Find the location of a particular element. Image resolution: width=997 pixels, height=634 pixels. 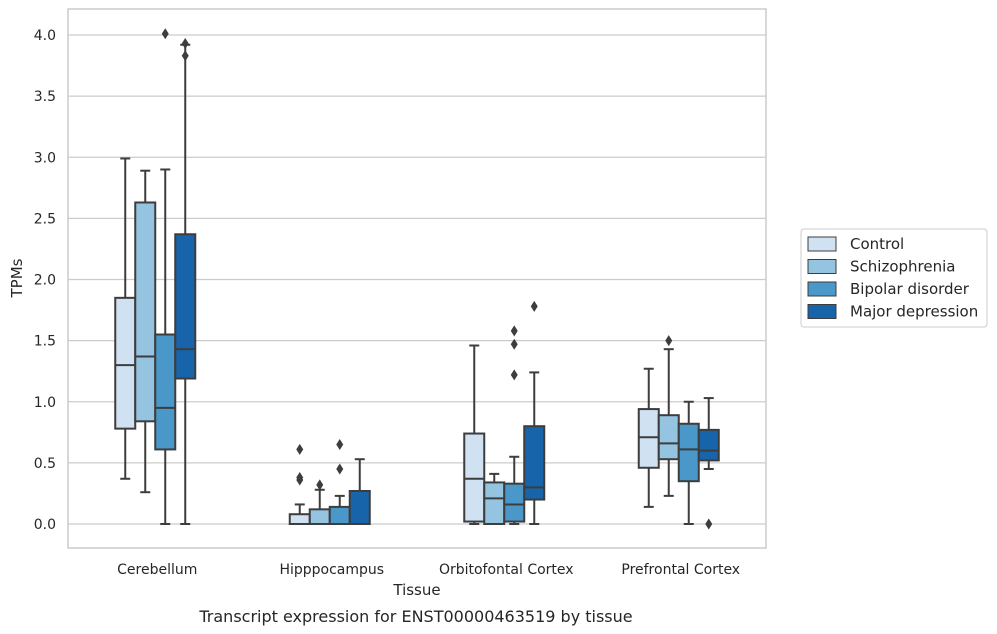

y-tick-label: 0.0 is located at coordinates (45, 525).